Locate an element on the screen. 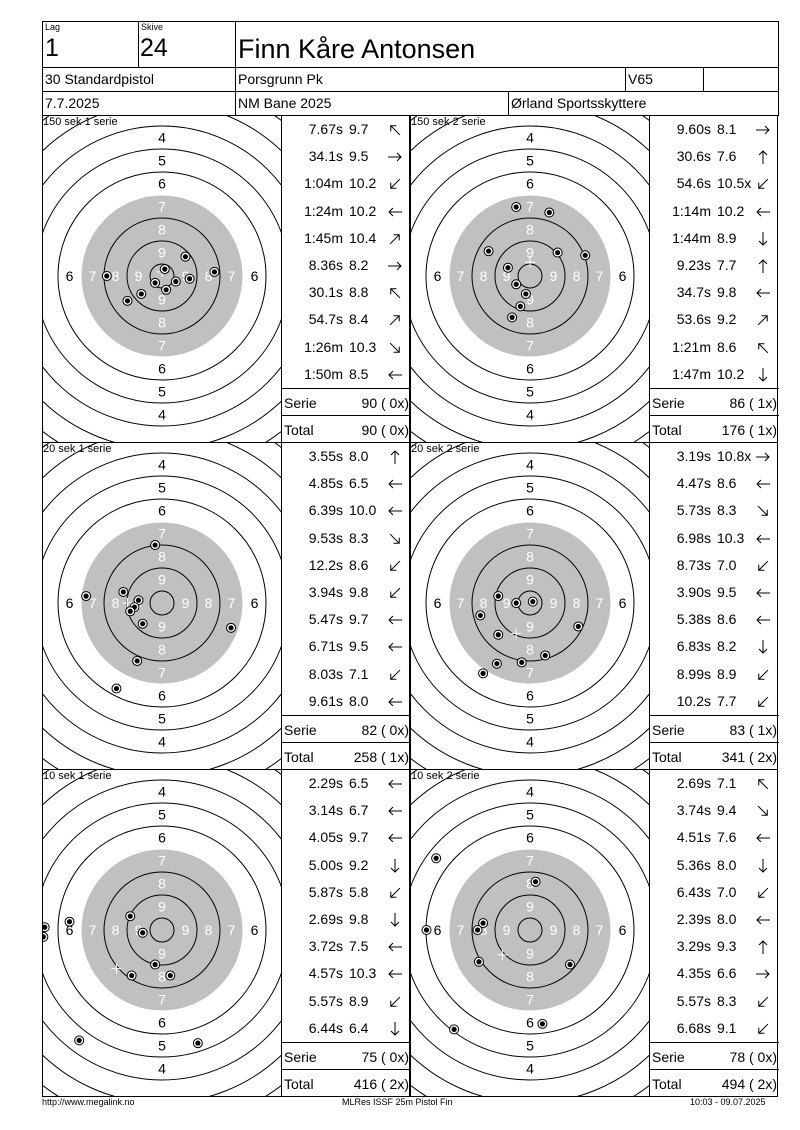 This screenshot has height=1130, width=800. shot-row: 5.36s 8.0 is located at coordinates (714, 865).